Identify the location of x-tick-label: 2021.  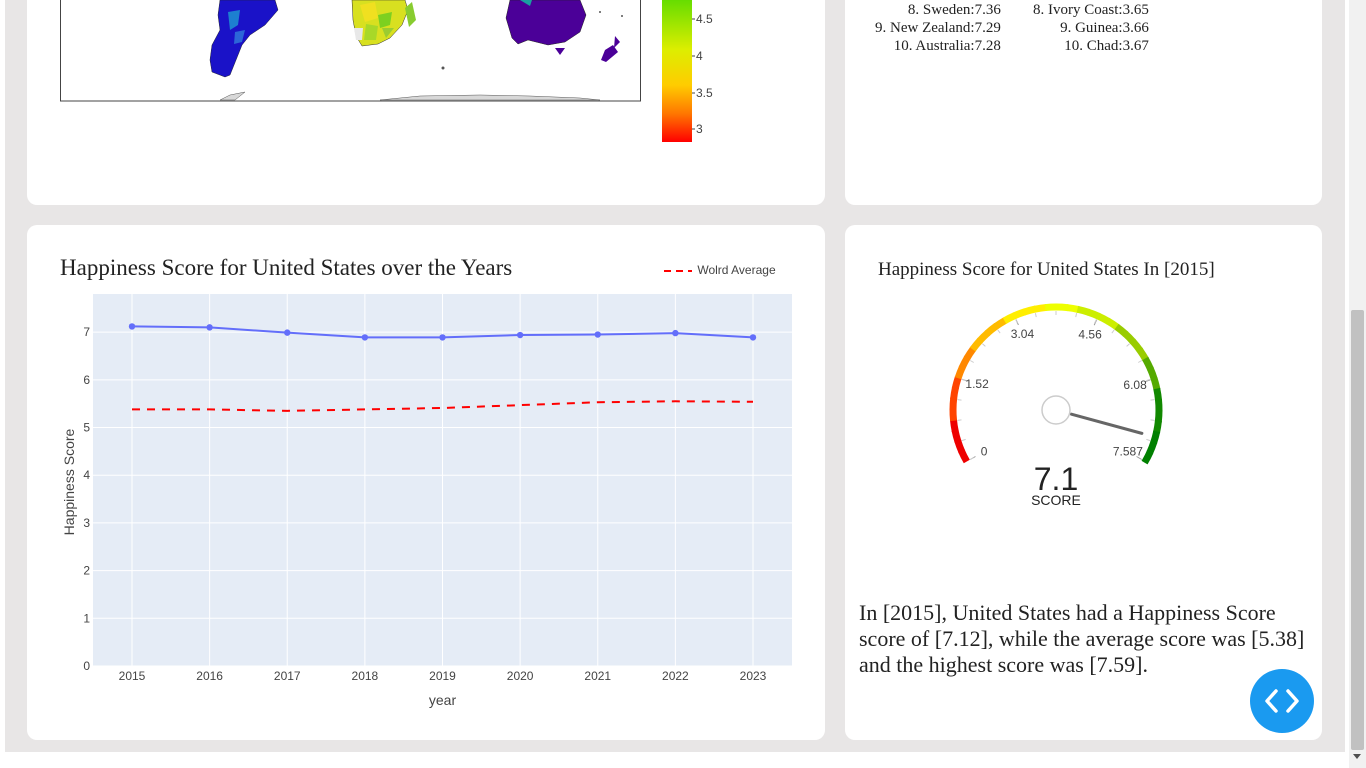
(597, 676).